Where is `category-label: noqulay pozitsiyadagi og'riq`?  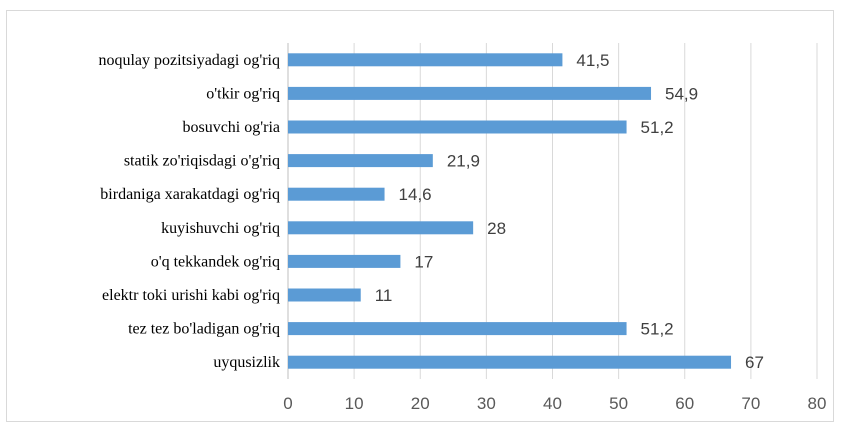 category-label: noqulay pozitsiyadagi og'riq is located at coordinates (189, 60).